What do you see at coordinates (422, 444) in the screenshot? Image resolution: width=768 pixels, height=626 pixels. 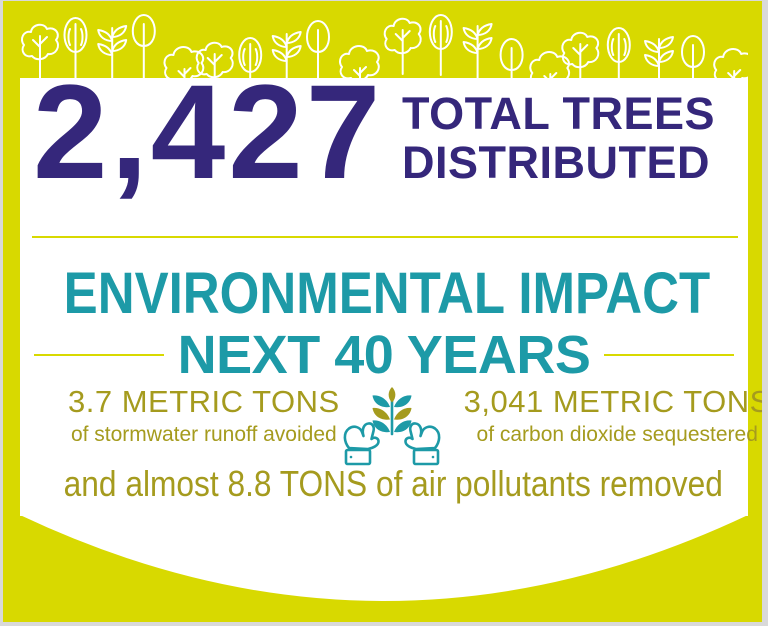 I see `right-hand` at bounding box center [422, 444].